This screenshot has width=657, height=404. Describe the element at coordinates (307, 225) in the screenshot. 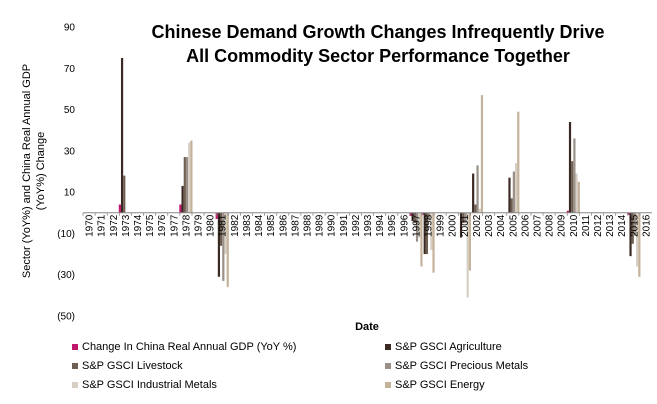

I see `x-tick-label: 1988` at that location.